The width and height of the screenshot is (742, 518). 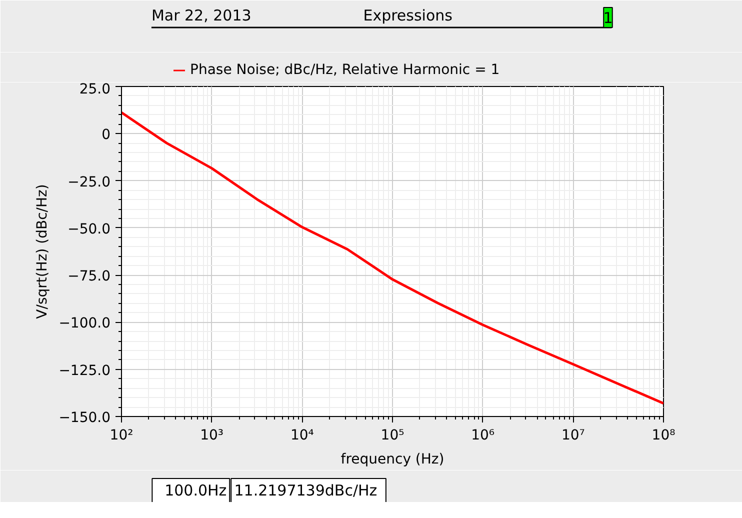 What do you see at coordinates (122, 436) in the screenshot?
I see `x-tick-label: 10²` at bounding box center [122, 436].